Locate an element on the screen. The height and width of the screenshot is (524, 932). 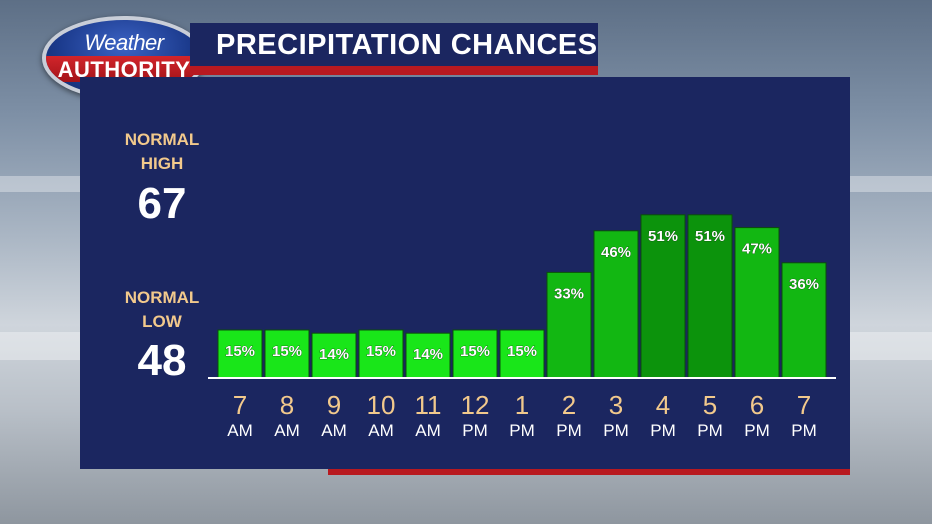
normal-high-value: 67 is located at coordinates (162, 203).